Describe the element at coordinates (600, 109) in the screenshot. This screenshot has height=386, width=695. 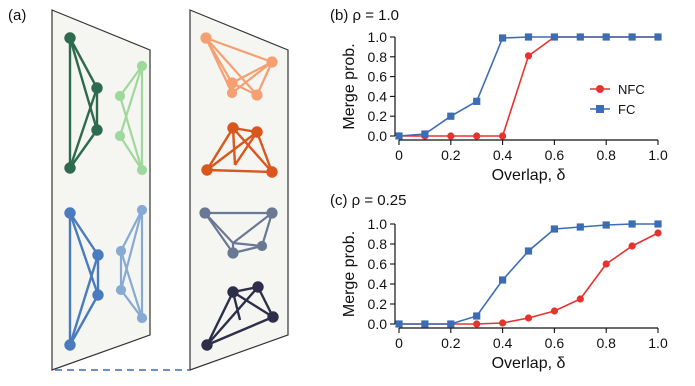
I see `legend-marker-fc` at that location.